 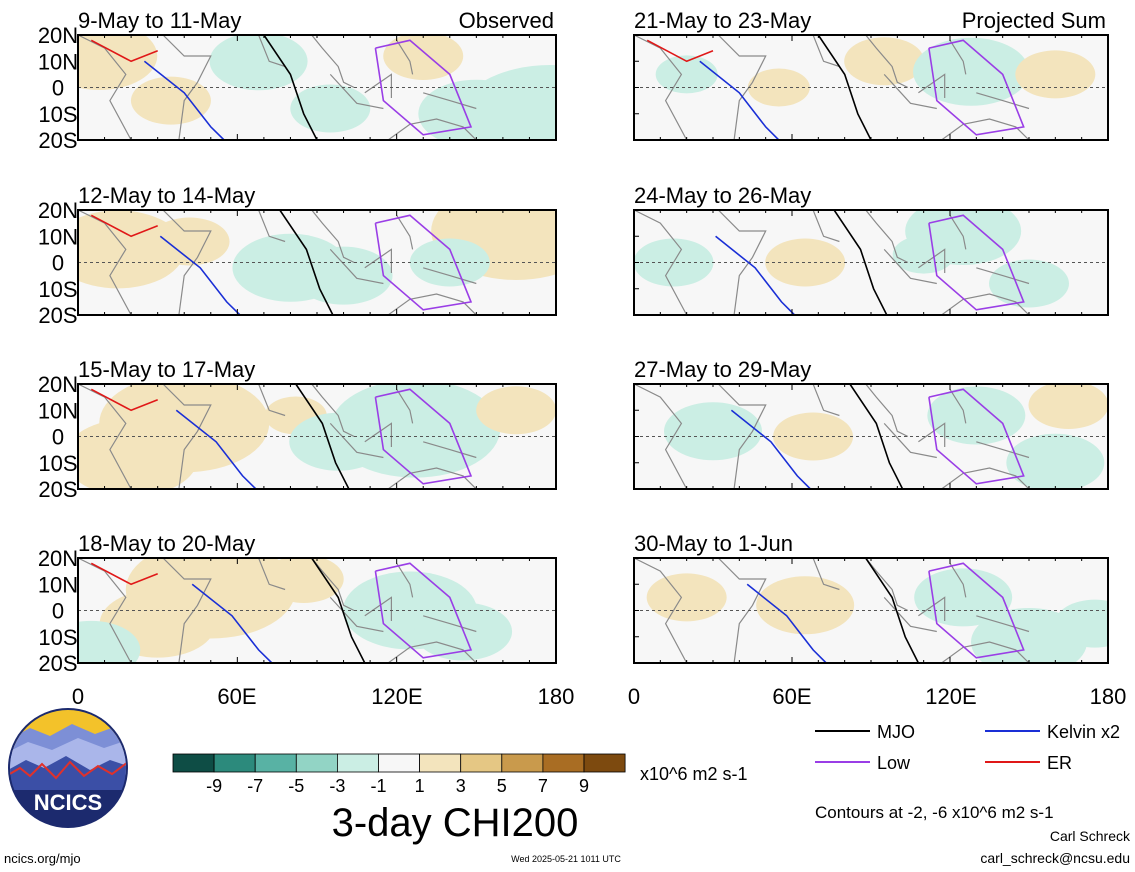 What do you see at coordinates (159, 20) in the screenshot?
I see `panel-period-label: 9-May to 11-May` at bounding box center [159, 20].